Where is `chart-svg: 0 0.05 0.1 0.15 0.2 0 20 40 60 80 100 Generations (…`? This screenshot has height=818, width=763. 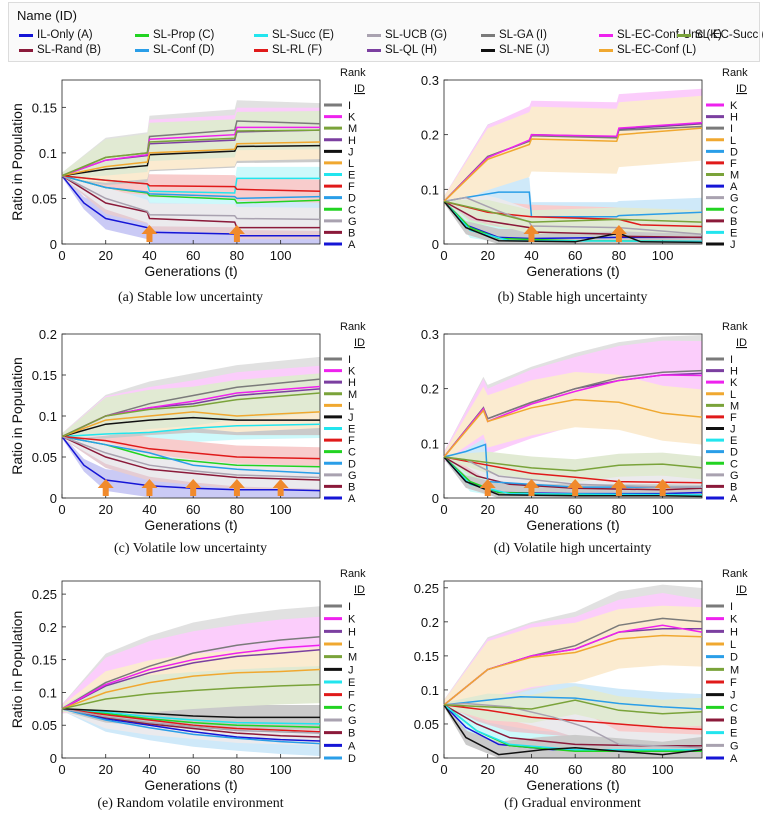
chart-svg: 0 0.05 0.1 0.15 0.2 0 20 40 60 80 100 Generations (… is located at coordinates (187, 427).